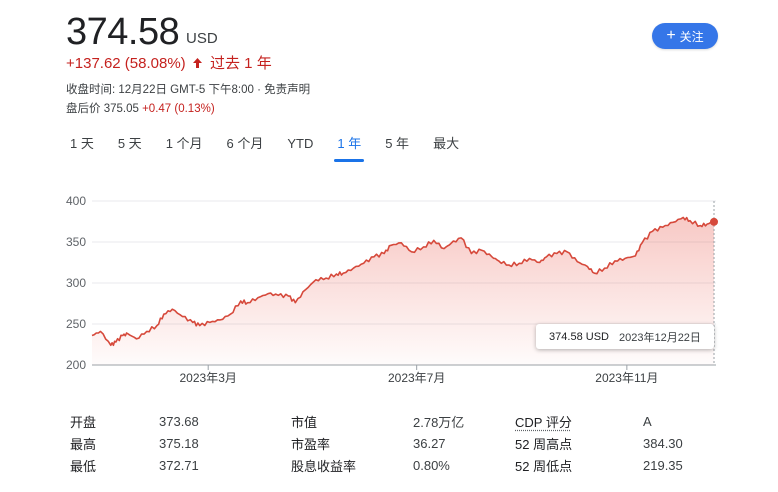 The width and height of the screenshot is (778, 492). What do you see at coordinates (241, 63) in the screenshot?
I see `change-period: 过去 1 年` at bounding box center [241, 63].